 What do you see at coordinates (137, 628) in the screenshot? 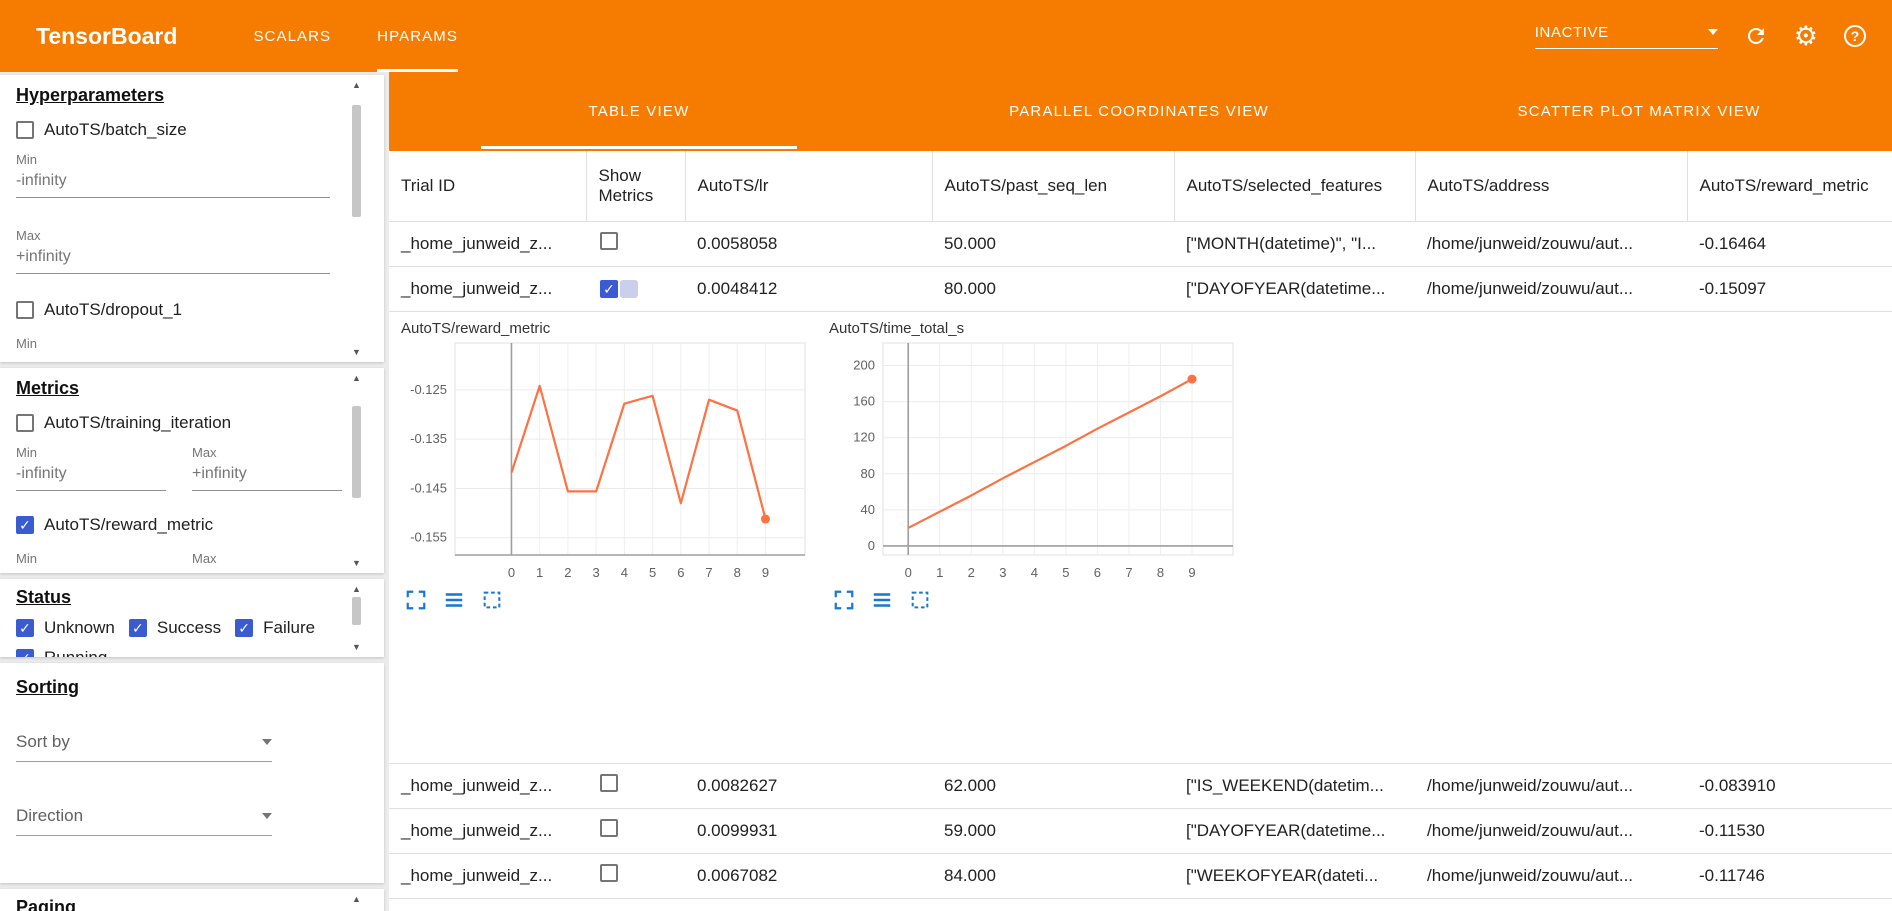
I see `success-checkbox` at bounding box center [137, 628].